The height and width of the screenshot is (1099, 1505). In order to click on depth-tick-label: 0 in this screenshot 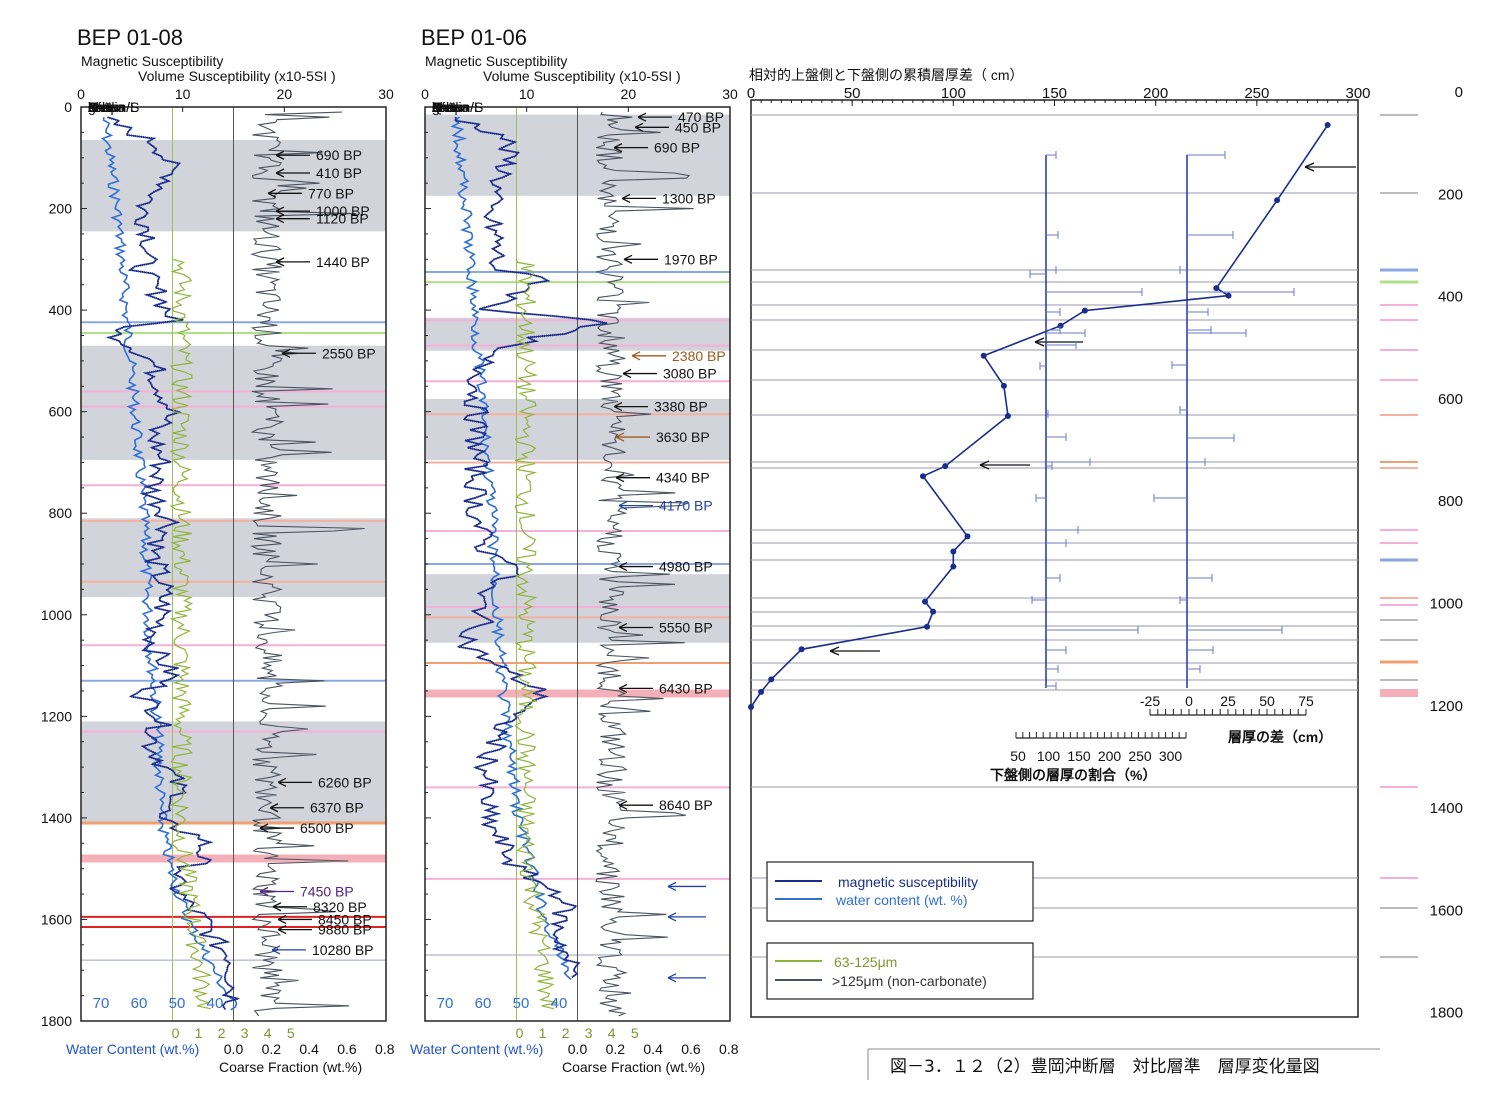, I will do `click(68, 107)`.